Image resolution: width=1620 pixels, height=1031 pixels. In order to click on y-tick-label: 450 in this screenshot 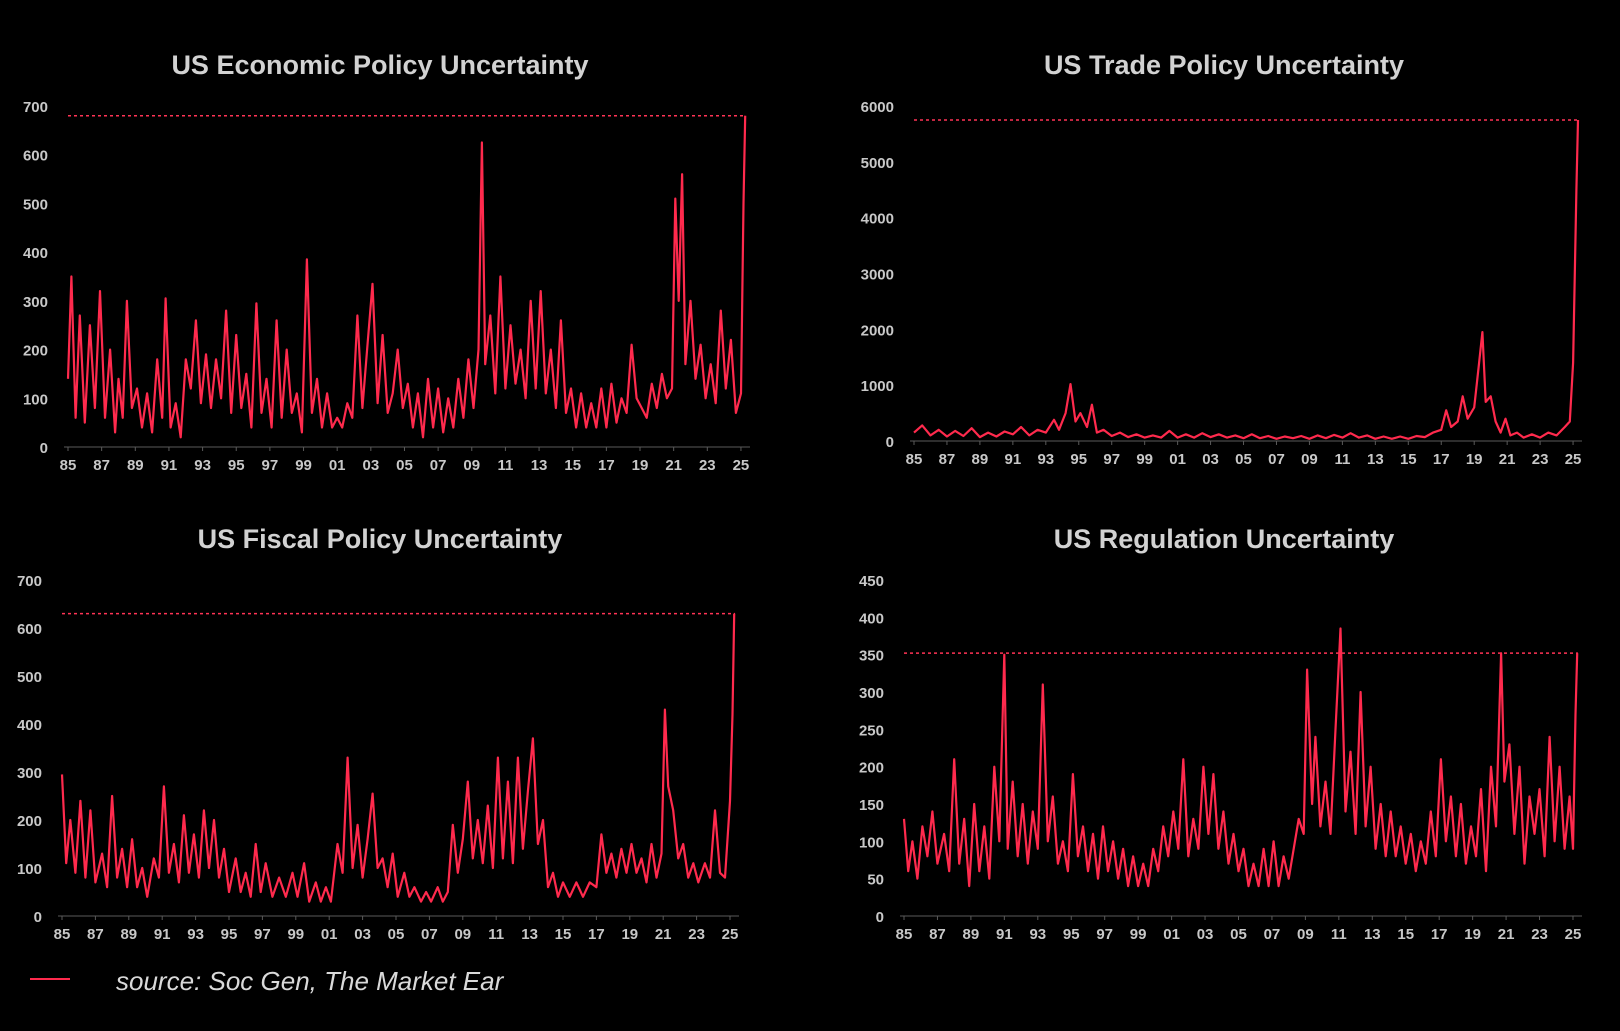, I will do `click(871, 581)`.